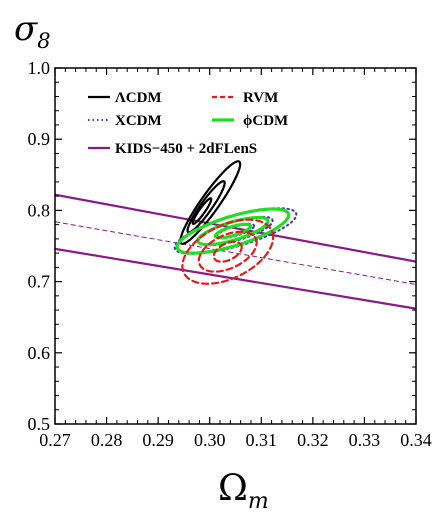 The height and width of the screenshot is (513, 448). Describe the element at coordinates (138, 121) in the screenshot. I see `legend-label: XCDM` at that location.